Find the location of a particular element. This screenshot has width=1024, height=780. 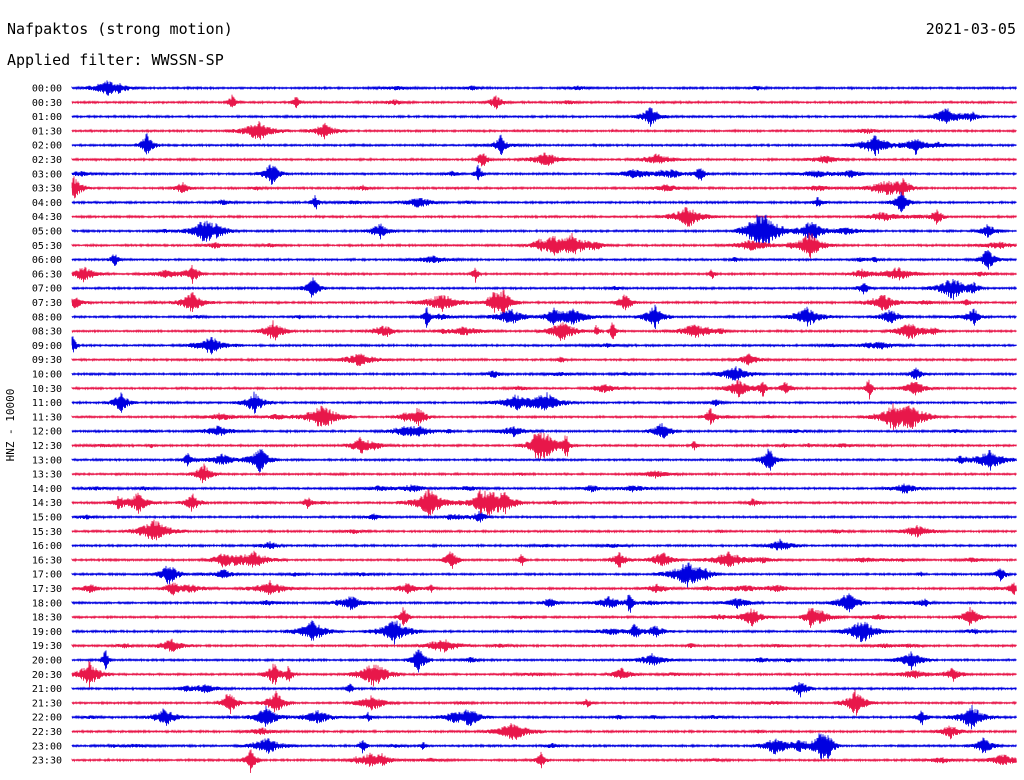

time-tick-label: 06:00 is located at coordinates (47, 260).